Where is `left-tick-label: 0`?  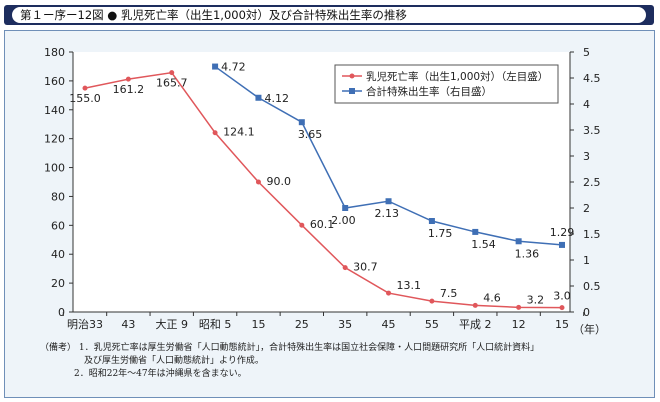 left-tick-label: 0 is located at coordinates (61, 312).